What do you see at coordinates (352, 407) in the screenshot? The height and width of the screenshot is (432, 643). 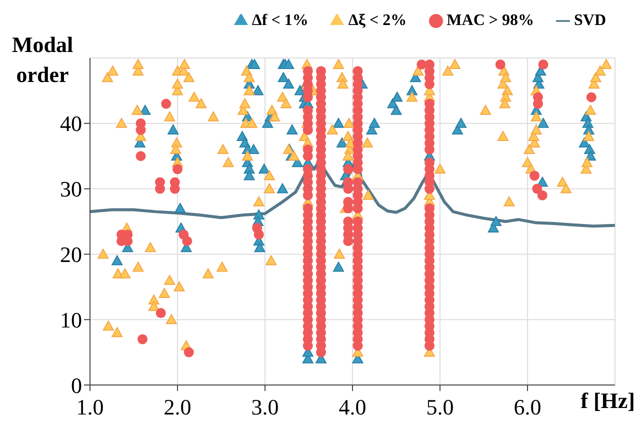 I see `x-tick-label: 4.0` at bounding box center [352, 407].